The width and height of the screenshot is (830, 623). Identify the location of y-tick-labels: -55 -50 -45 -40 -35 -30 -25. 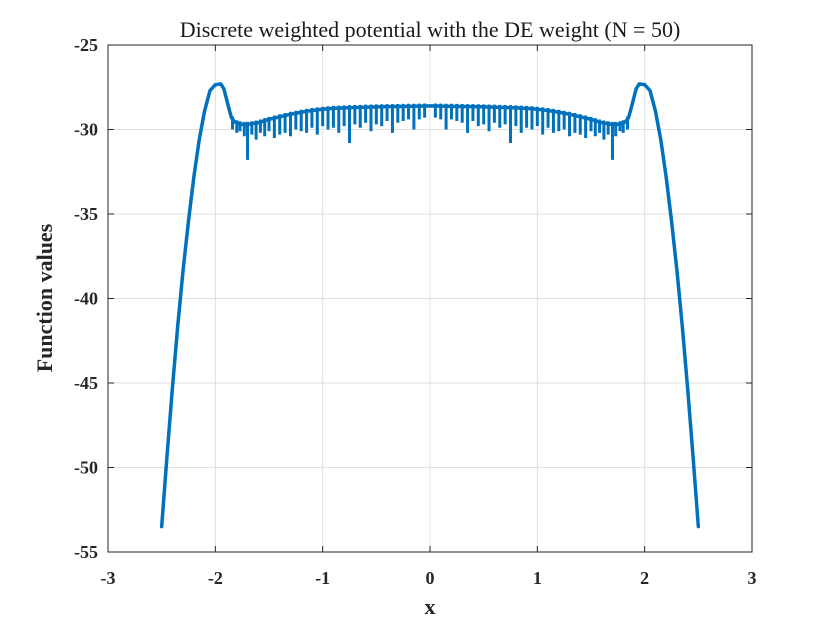
(86, 298).